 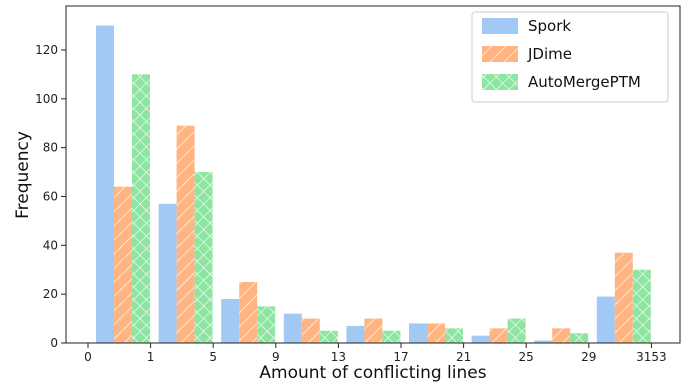 I want to click on y-tick-label: 60, so click(x=50, y=196).